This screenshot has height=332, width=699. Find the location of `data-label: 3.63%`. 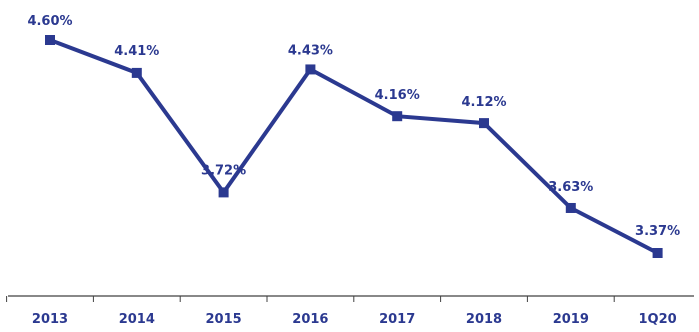

data-label: 3.63% is located at coordinates (570, 187).